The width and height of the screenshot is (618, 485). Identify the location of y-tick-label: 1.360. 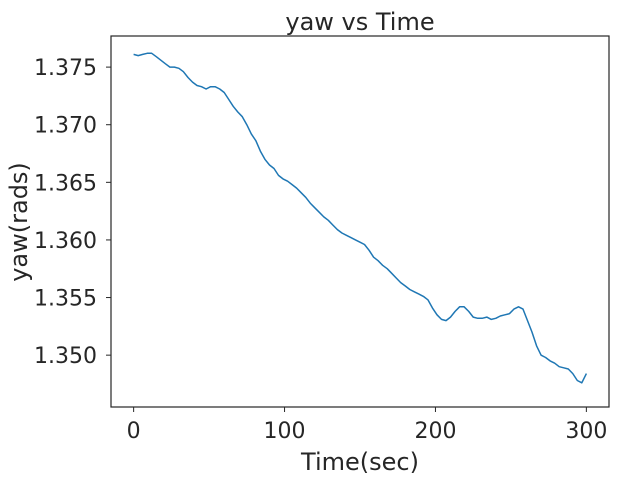
(65, 241).